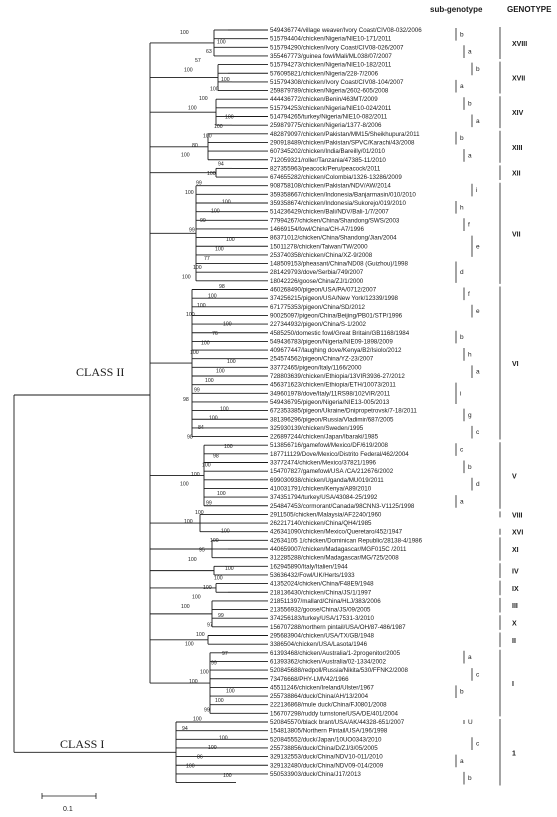  Describe the element at coordinates (319, 696) in the screenshot. I see `taxon-label: 255738864/duck/China/AH/13/2004` at that location.